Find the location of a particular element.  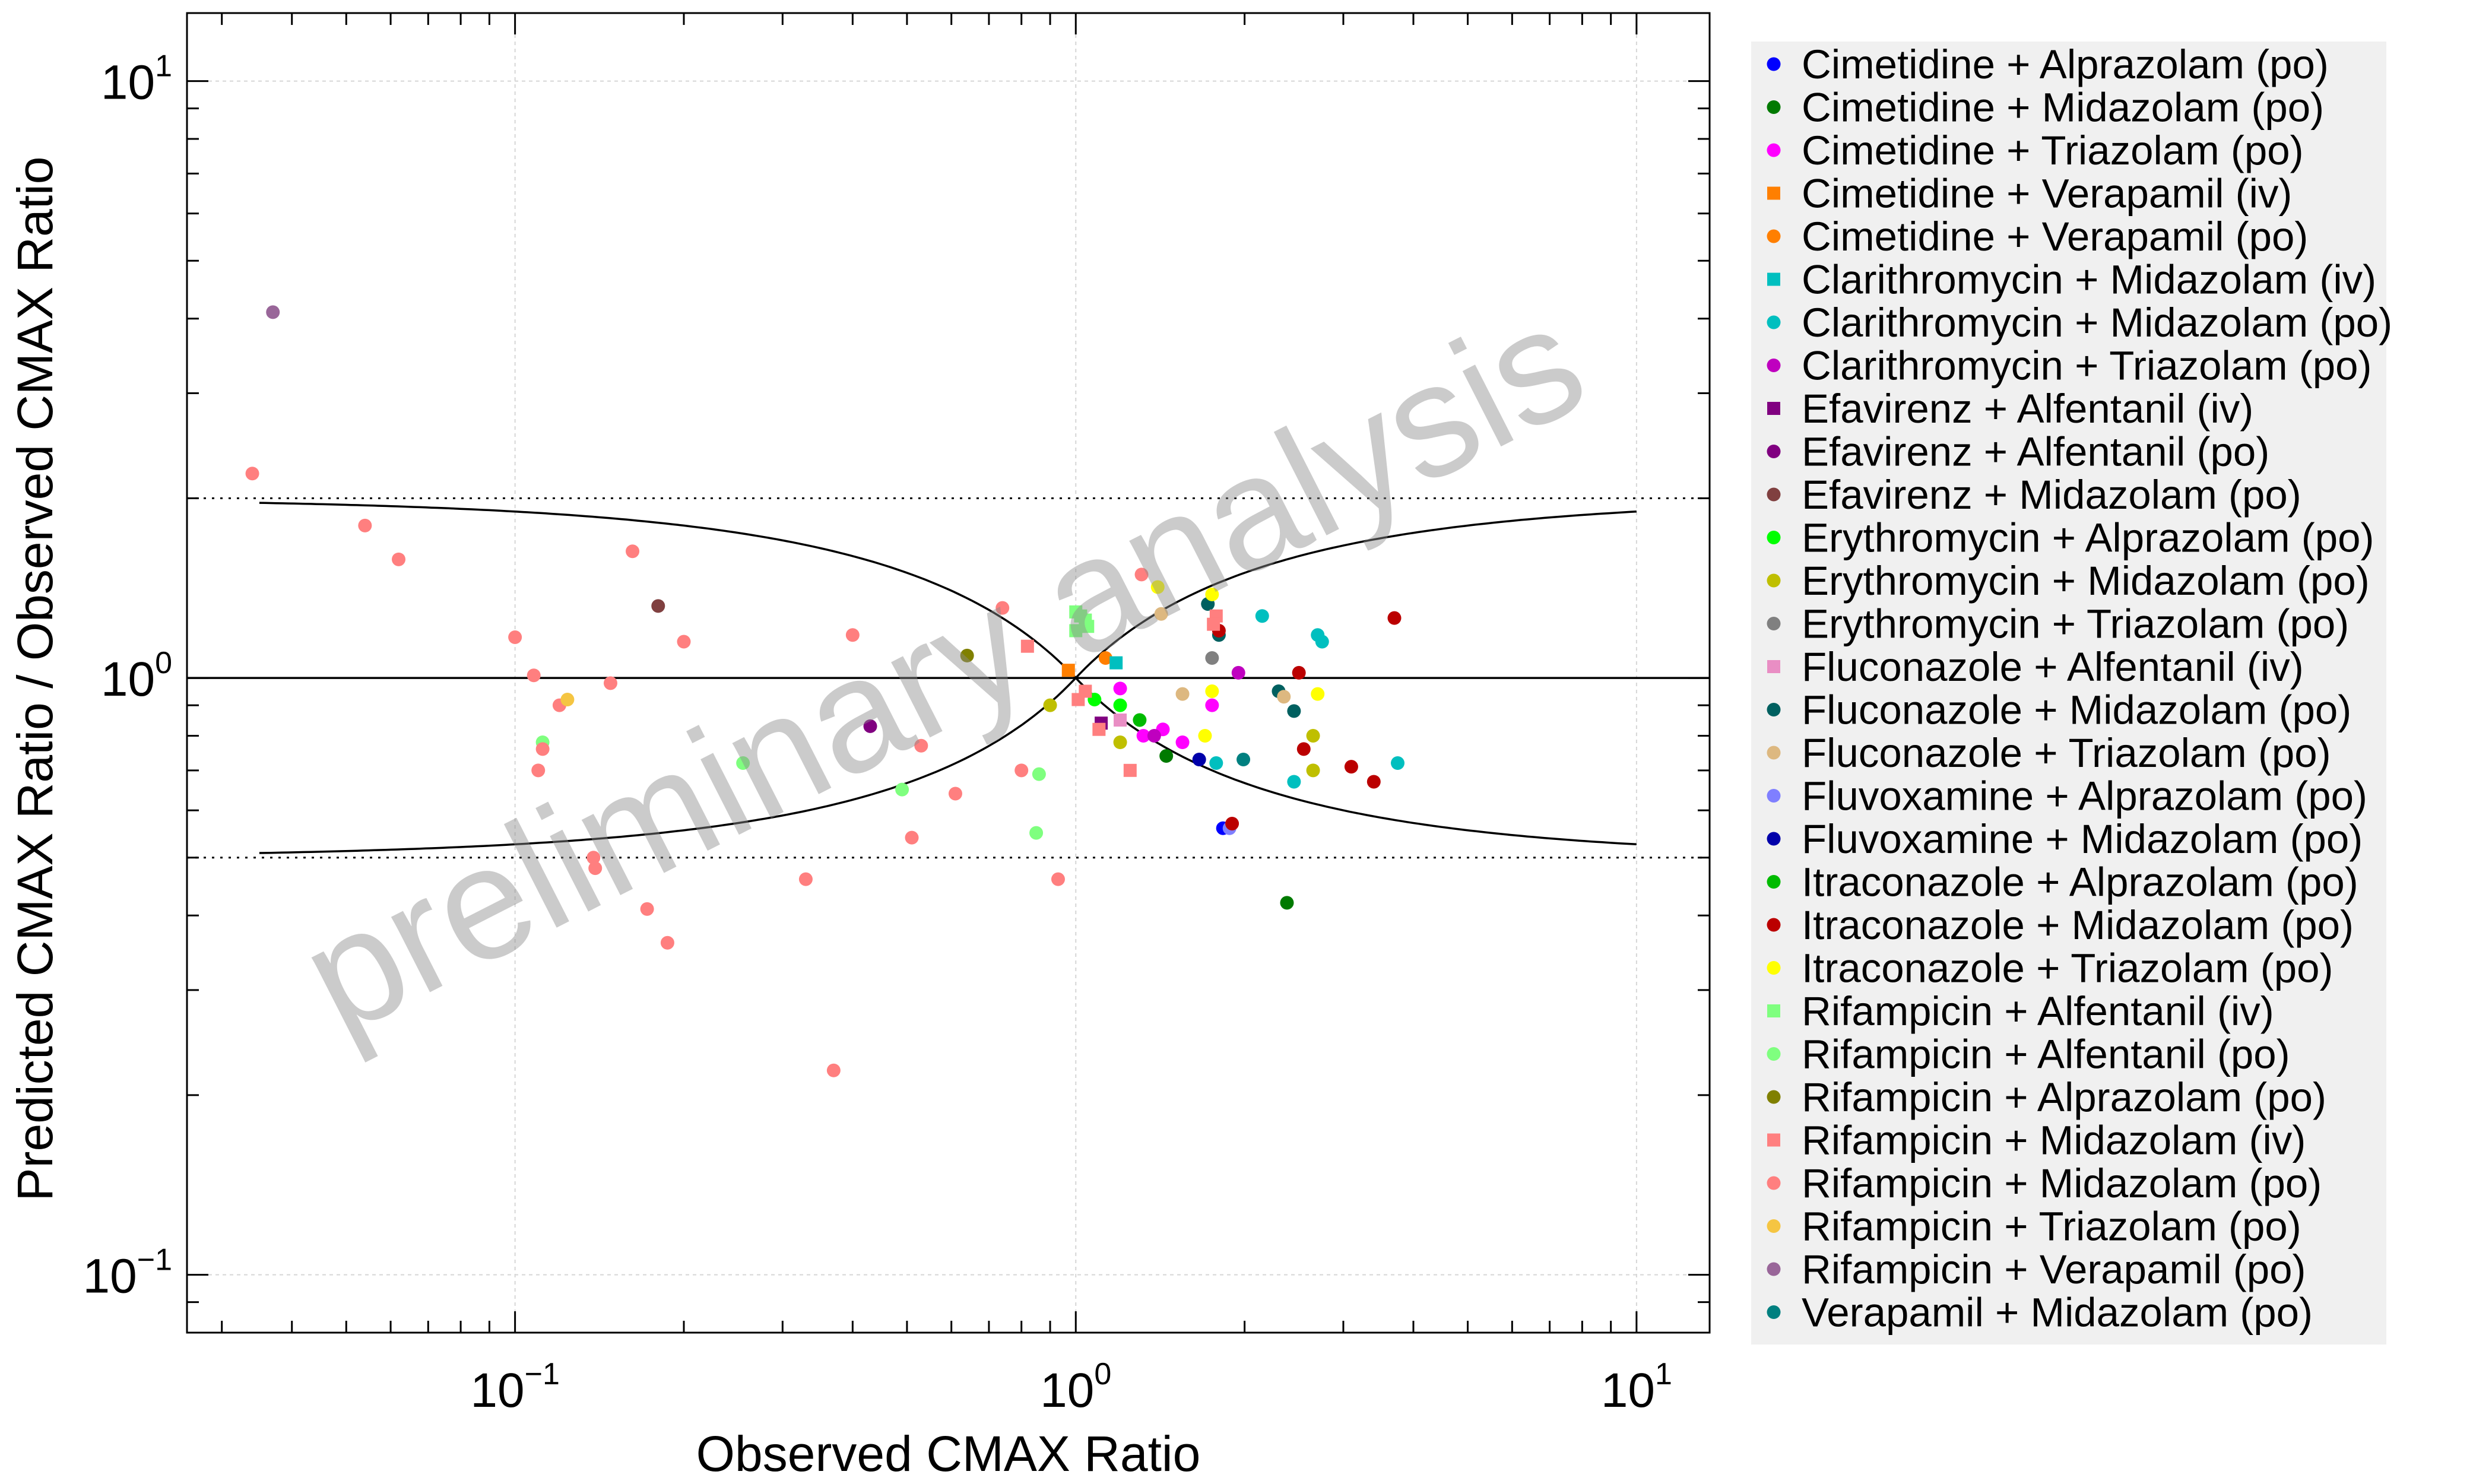

guest-limit-curve-upper is located at coordinates (948, 682).